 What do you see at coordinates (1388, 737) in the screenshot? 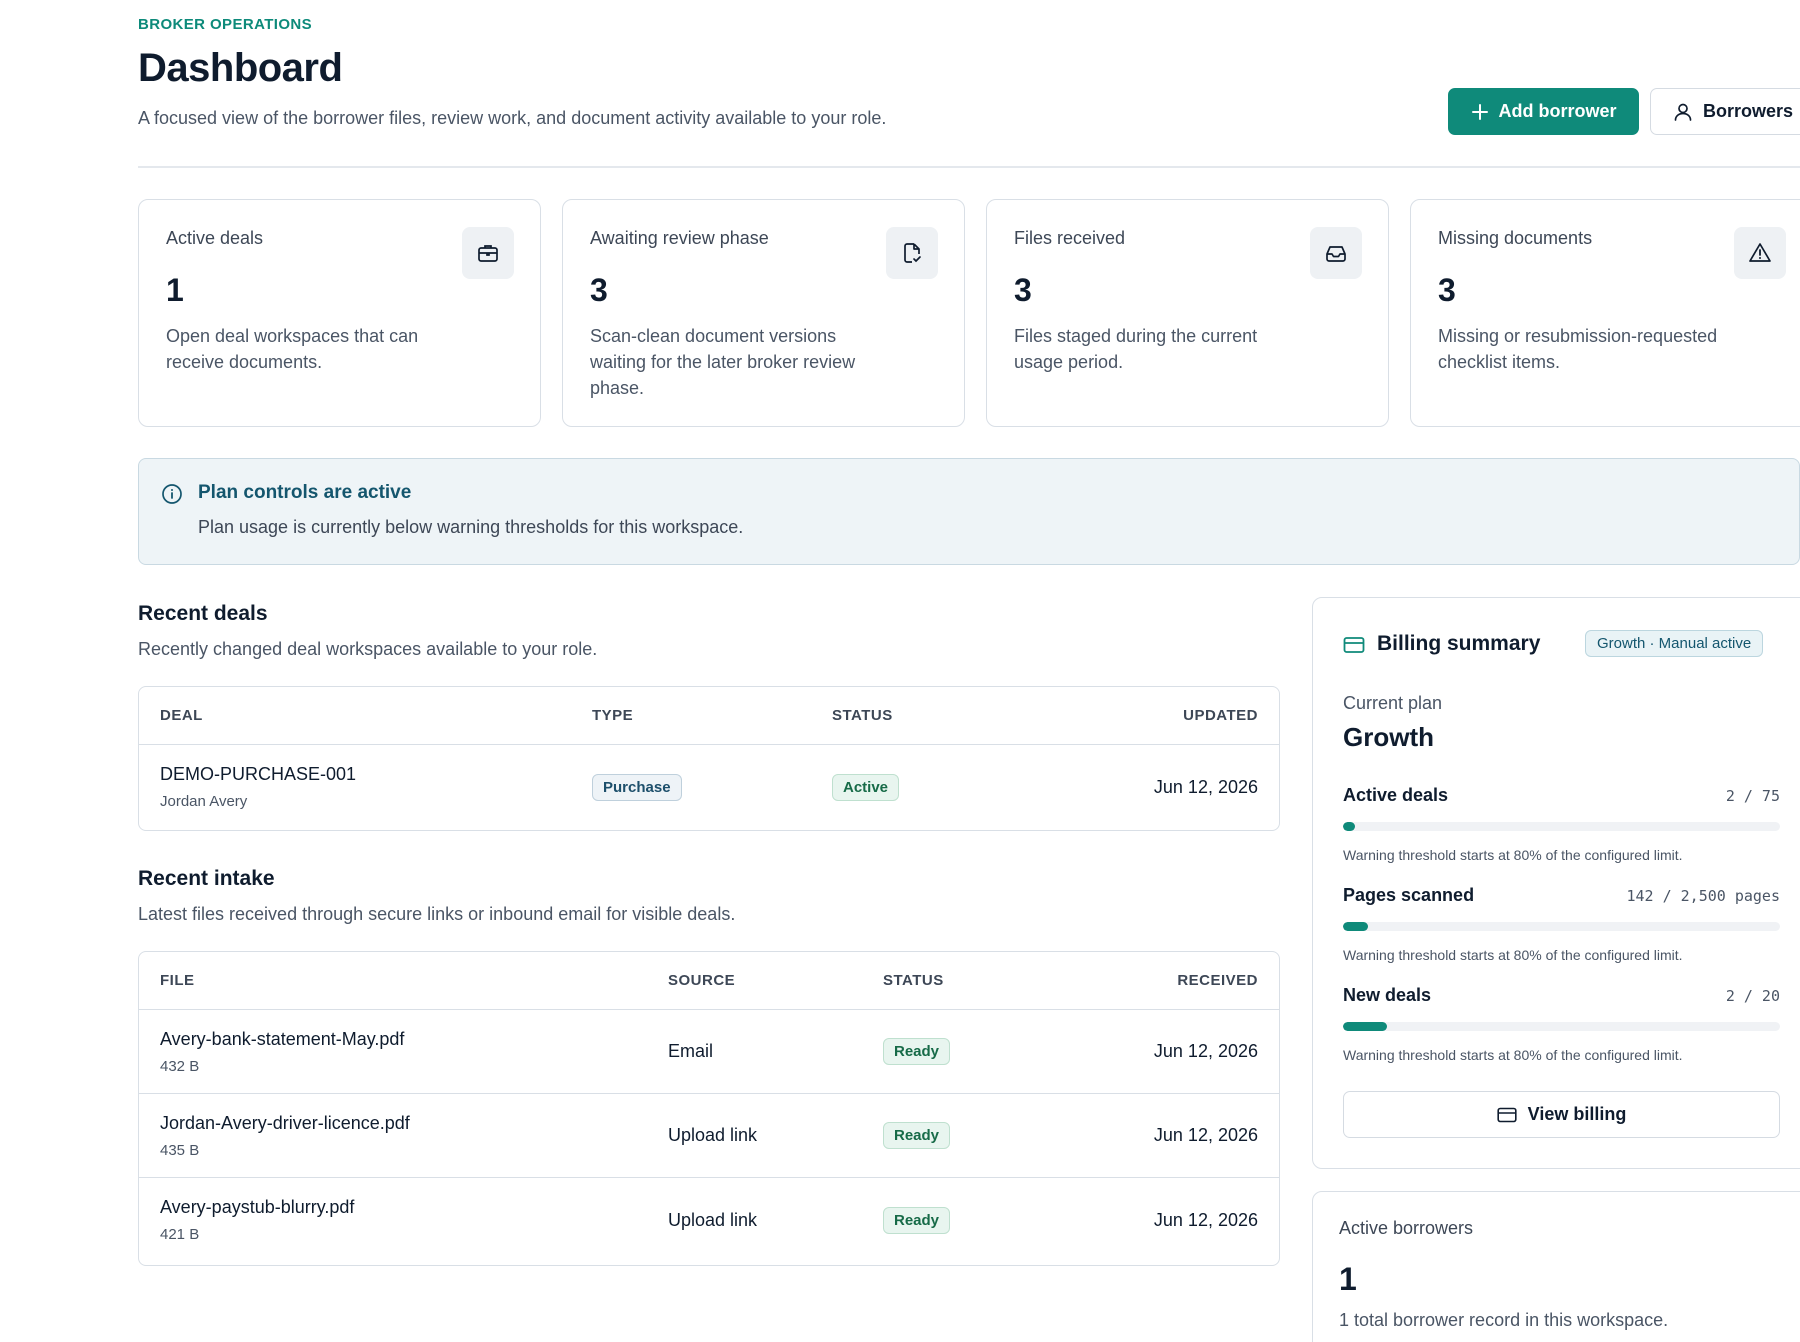
I see `current-plan-name: Growth` at bounding box center [1388, 737].